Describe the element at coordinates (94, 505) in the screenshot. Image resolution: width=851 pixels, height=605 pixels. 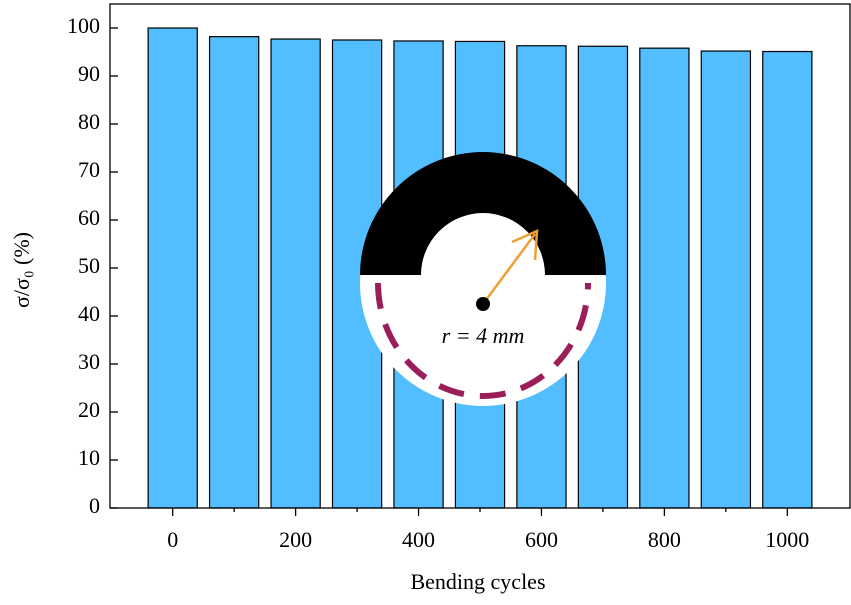
I see `y-tick-label: 0` at that location.